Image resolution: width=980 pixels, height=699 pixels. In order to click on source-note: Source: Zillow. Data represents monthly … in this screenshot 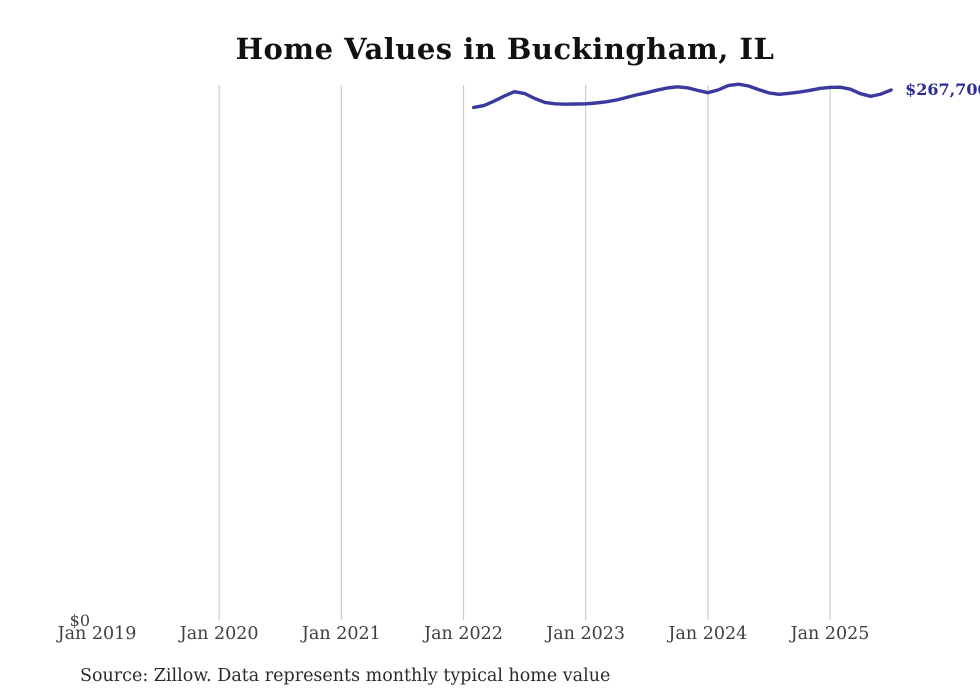, I will do `click(345, 676)`.